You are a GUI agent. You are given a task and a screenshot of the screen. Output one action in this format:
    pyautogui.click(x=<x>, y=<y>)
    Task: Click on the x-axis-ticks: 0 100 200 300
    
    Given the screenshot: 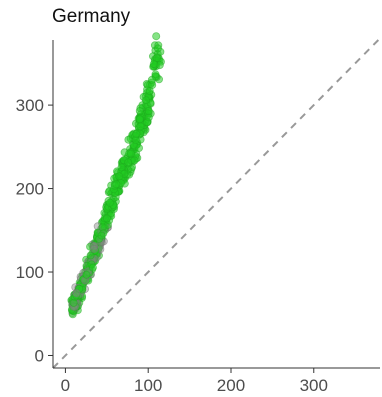 What is the action you would take?
    pyautogui.click(x=194, y=381)
    